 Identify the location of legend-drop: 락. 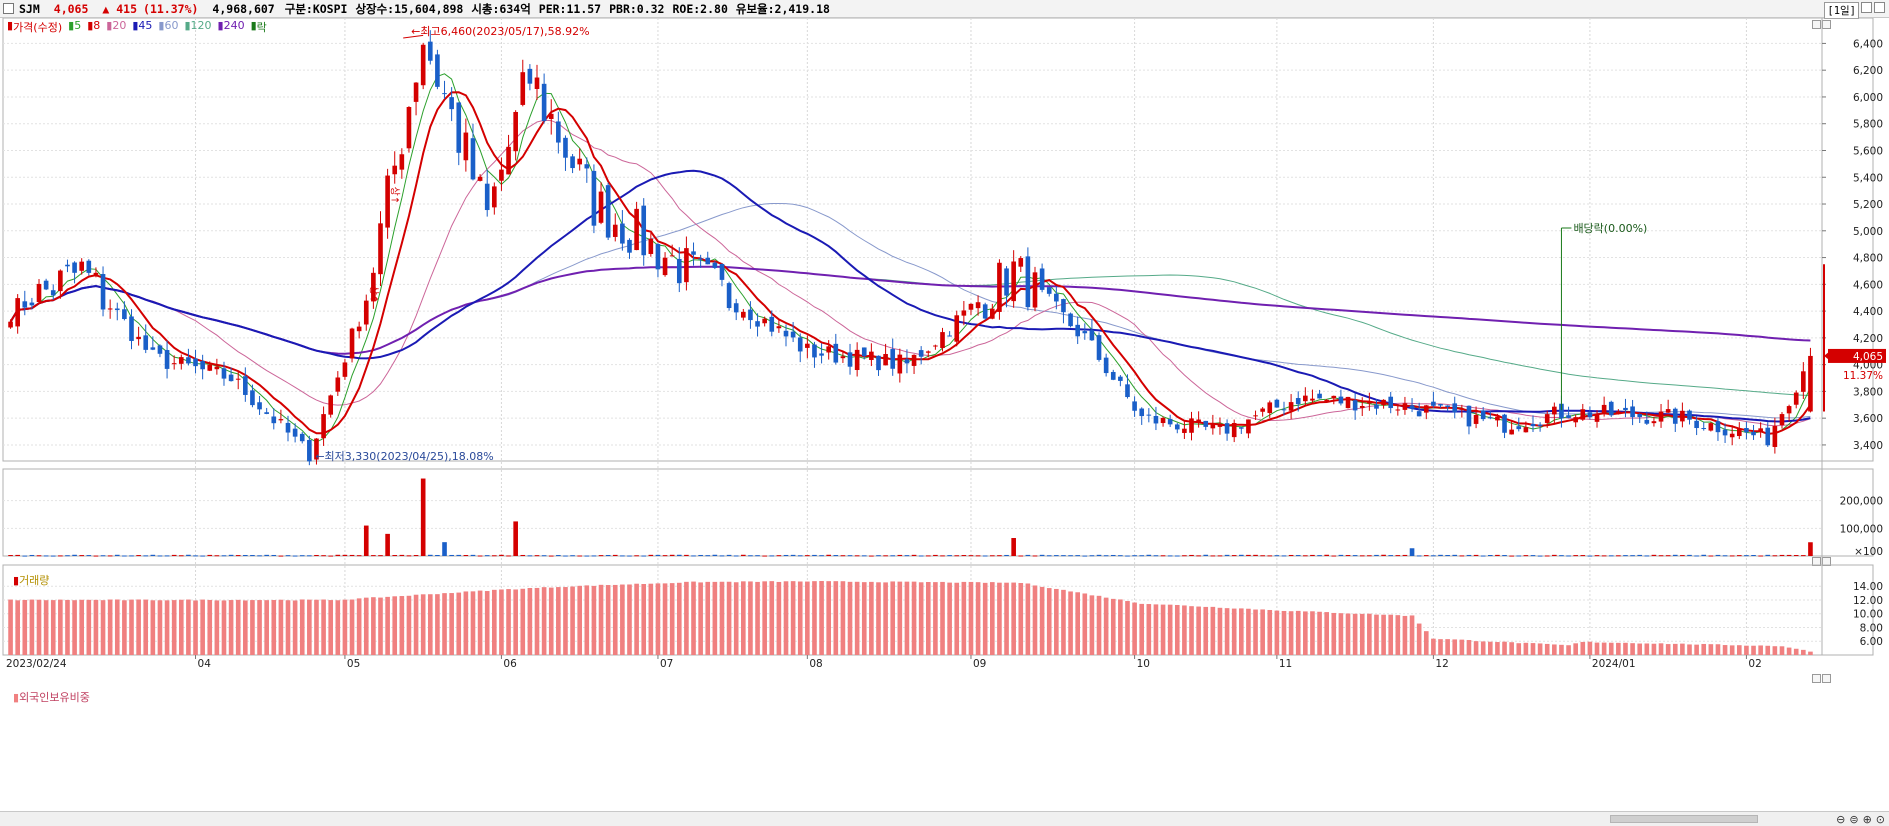
(261, 27).